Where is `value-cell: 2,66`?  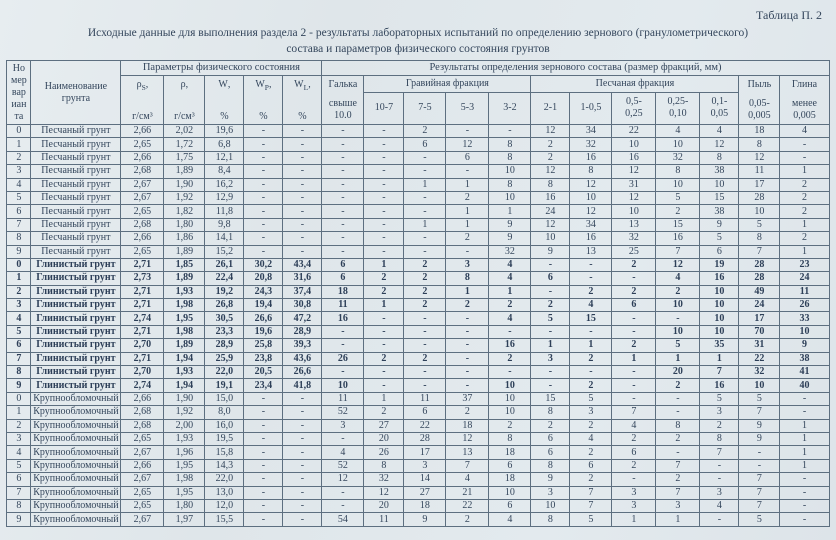
value-cell: 2,66 is located at coordinates (142, 158).